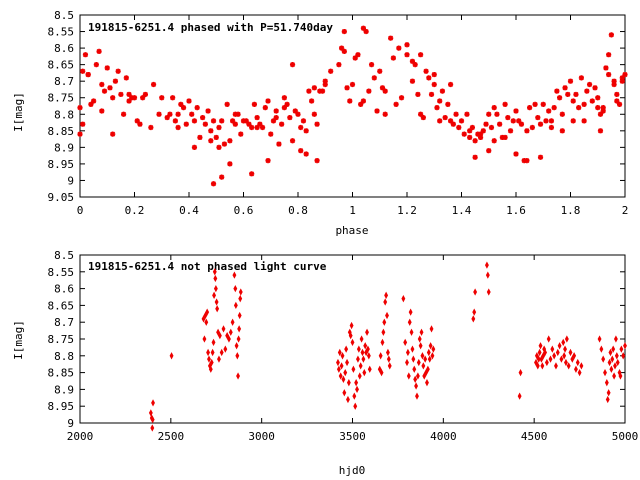  I want to click on bottom-chart-title: 191815-6251.4 not phased light curve, so click(207, 266).